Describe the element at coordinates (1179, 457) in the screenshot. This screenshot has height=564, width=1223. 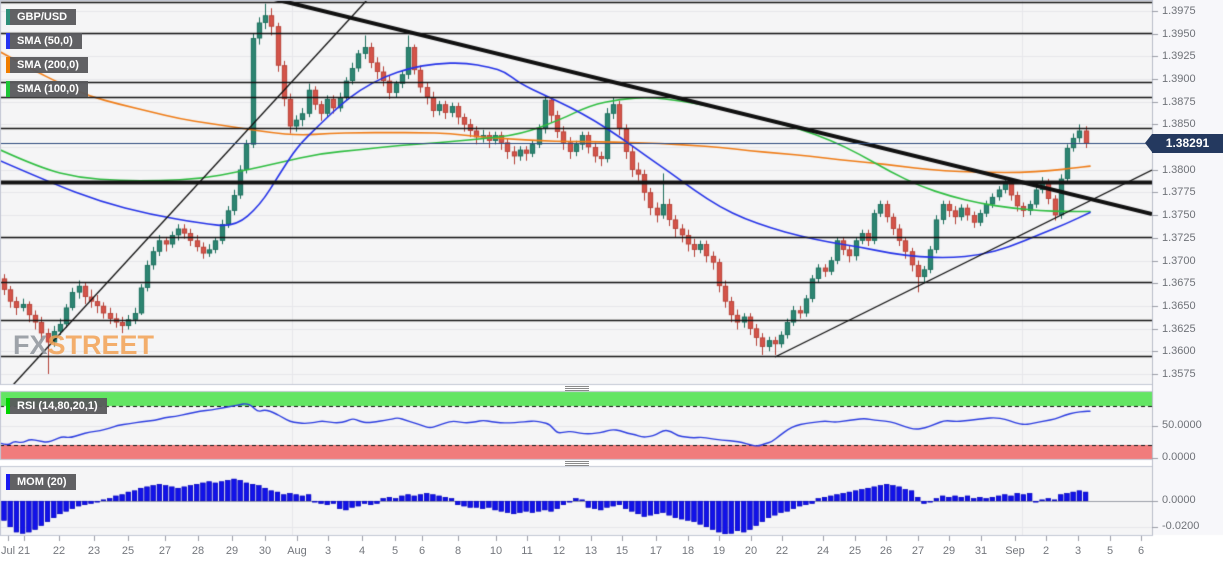
I see `rsi-axis-label: 0.0000` at that location.